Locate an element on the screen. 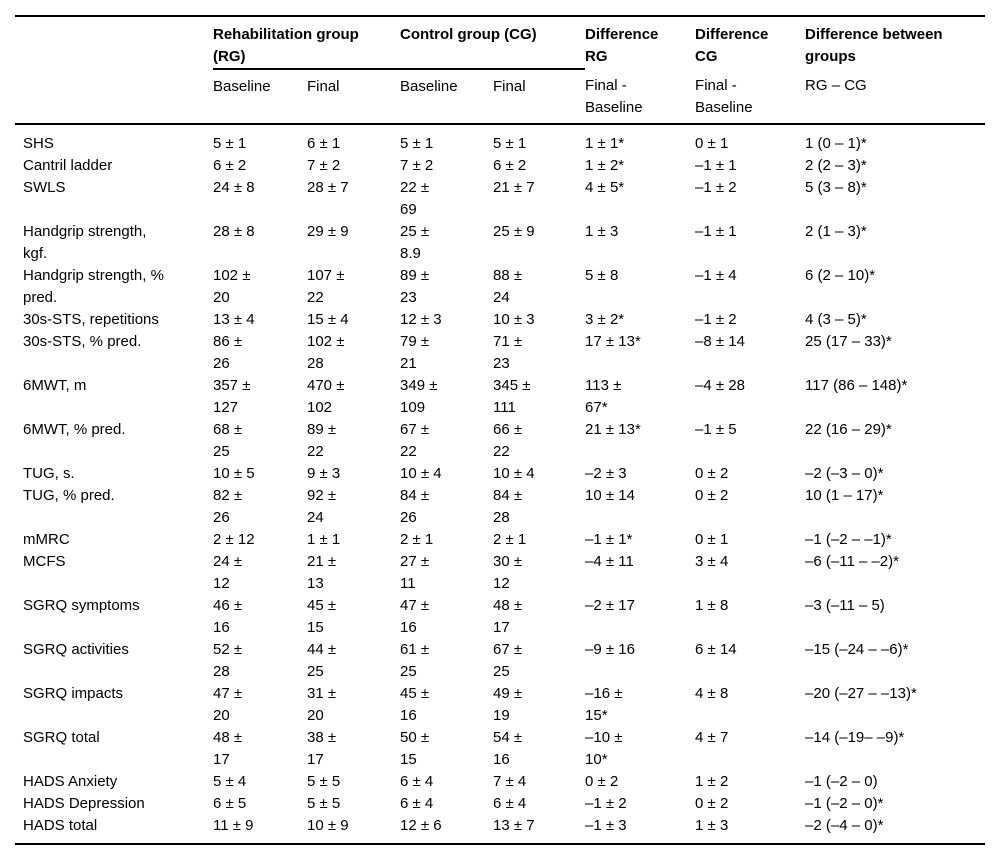 The width and height of the screenshot is (1000, 857). table-cell: 12 ± 3 is located at coordinates (421, 319).